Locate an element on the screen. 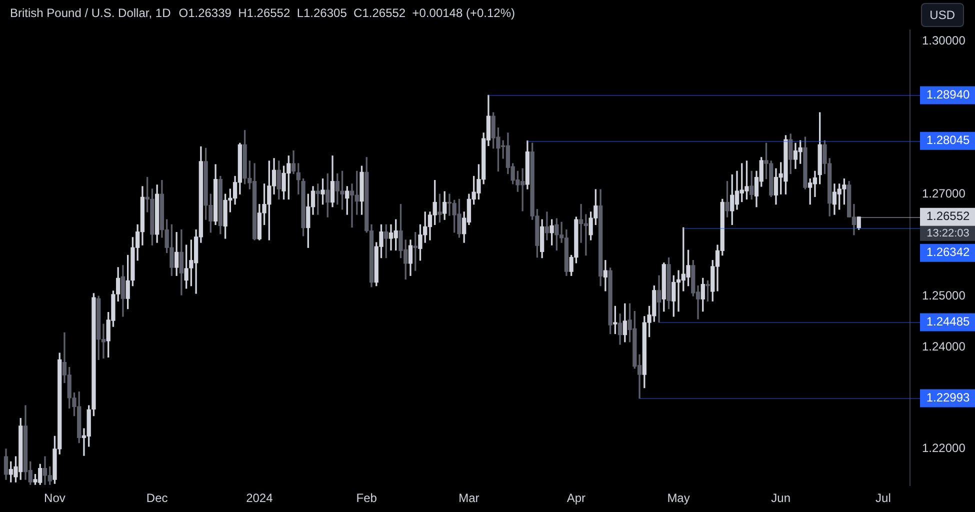 The image size is (975, 512). ref-line-label: 1.26342 is located at coordinates (948, 252).